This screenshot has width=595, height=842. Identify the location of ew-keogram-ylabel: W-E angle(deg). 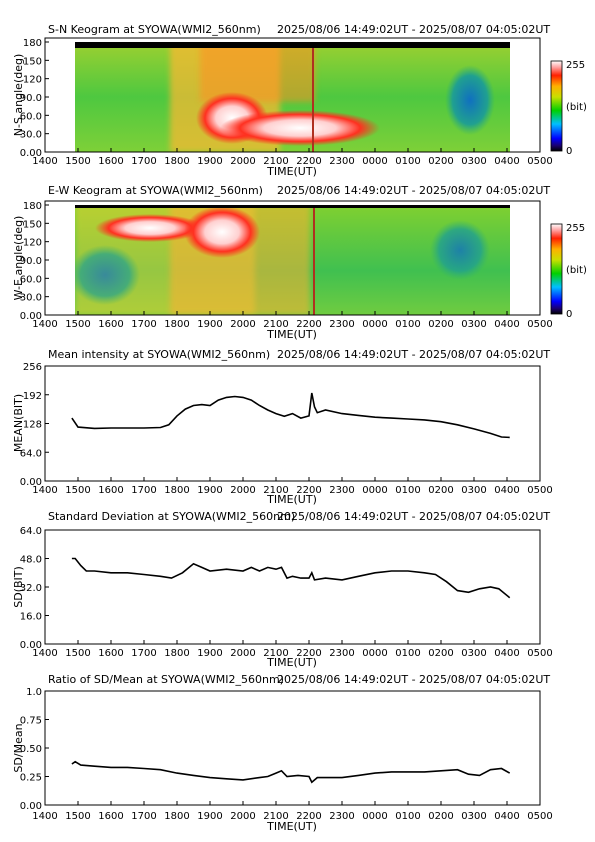
(18, 258).